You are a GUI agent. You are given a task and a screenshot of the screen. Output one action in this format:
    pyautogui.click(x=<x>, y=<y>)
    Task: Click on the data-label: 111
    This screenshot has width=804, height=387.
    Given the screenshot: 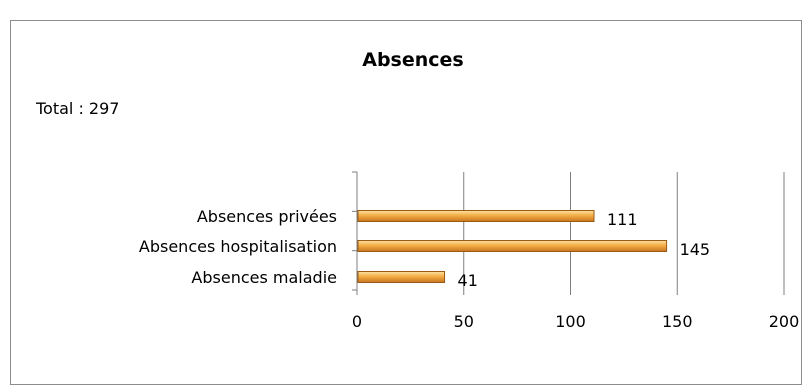 What is the action you would take?
    pyautogui.click(x=622, y=219)
    